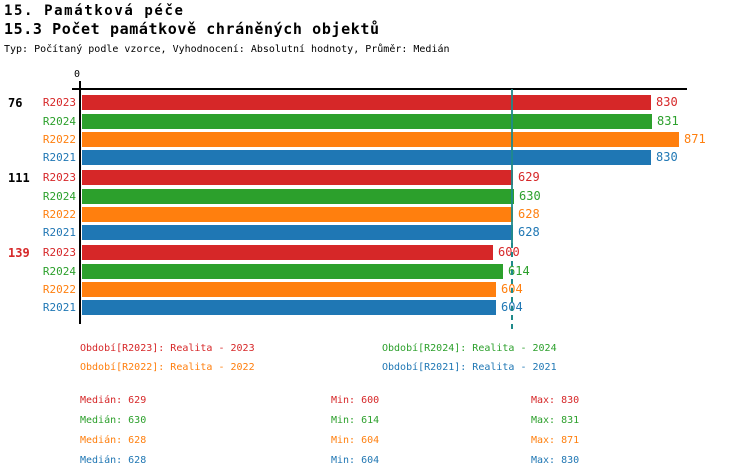  Describe the element at coordinates (80, 206) in the screenshot. I see `axis-line-vertical` at that location.